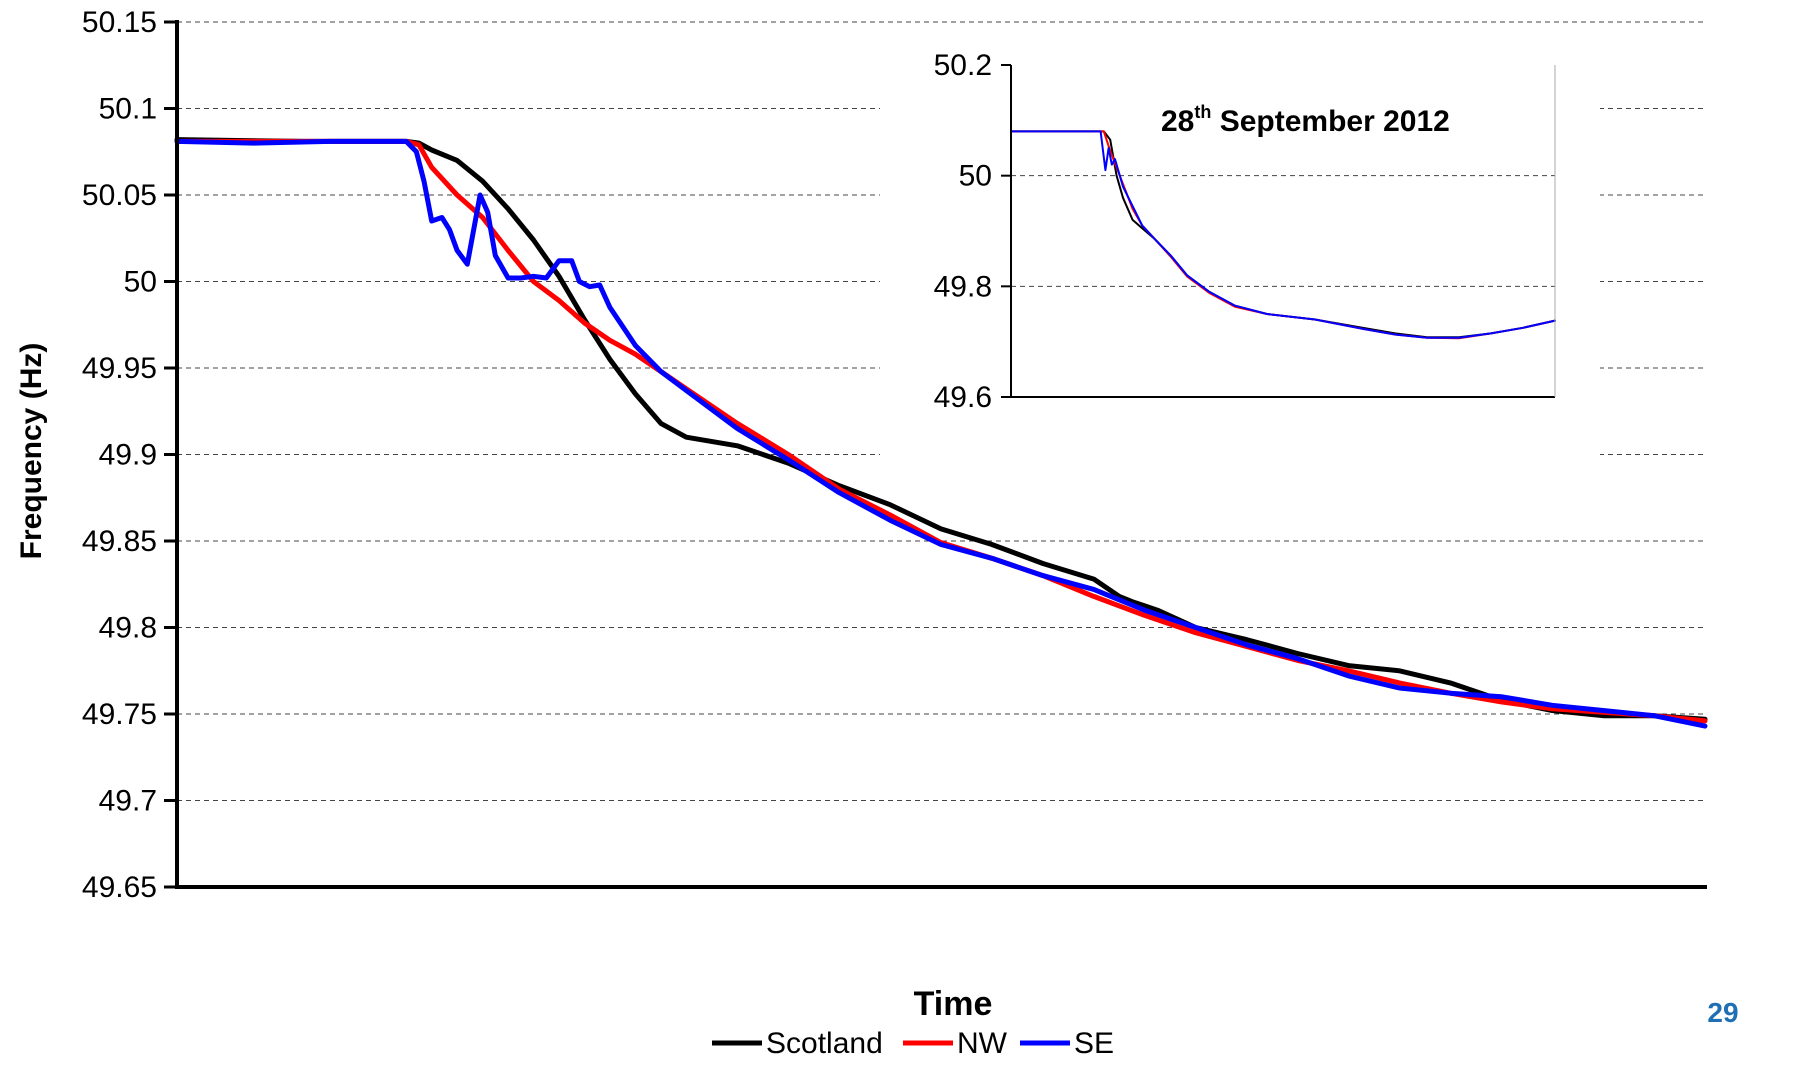  I want to click on main-y-tick-label: 50.1, so click(128, 109).